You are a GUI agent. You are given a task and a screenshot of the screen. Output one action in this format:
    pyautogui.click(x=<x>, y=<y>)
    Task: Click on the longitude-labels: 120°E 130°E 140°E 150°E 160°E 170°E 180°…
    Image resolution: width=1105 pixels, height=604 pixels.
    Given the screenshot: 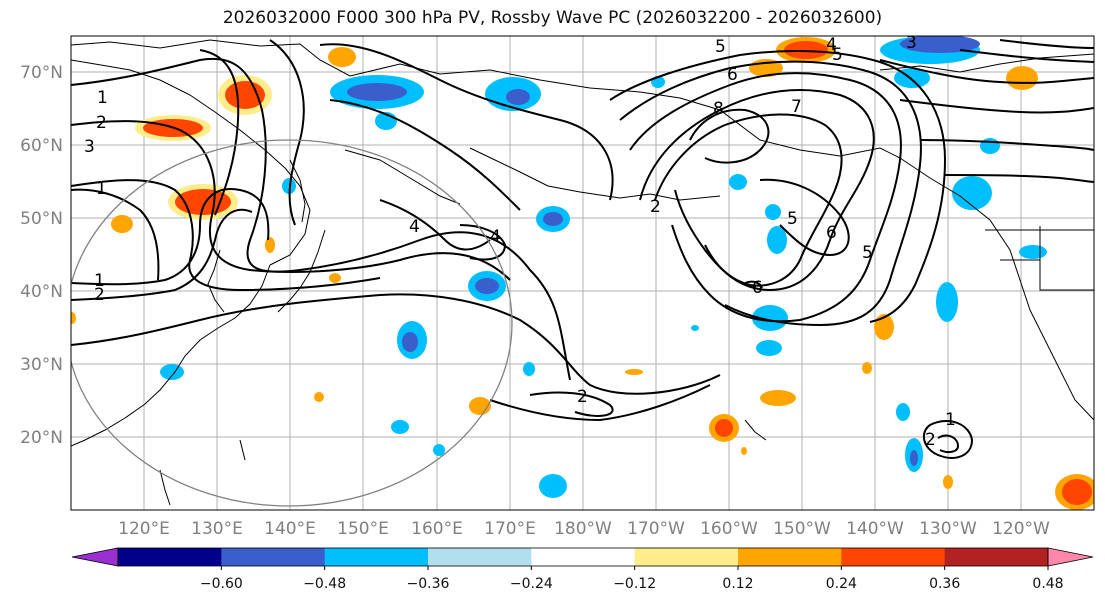 What is the action you would take?
    pyautogui.click(x=584, y=529)
    